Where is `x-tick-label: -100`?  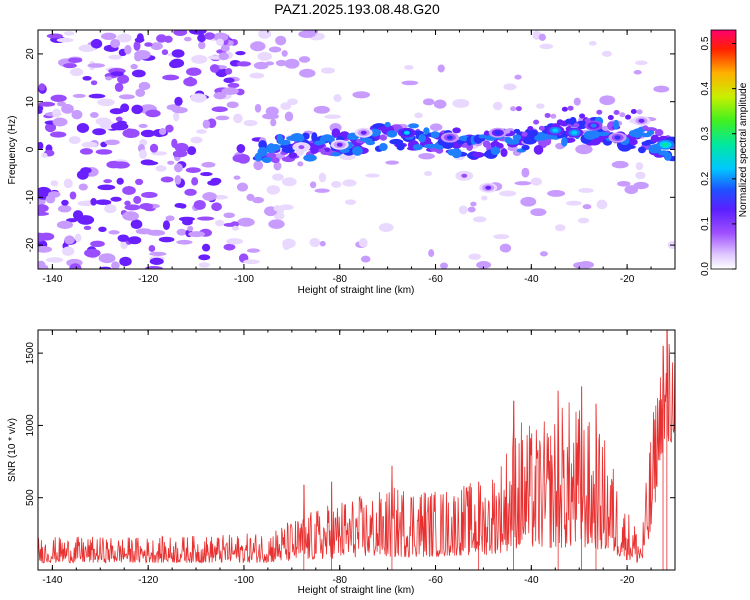 x-tick-label: -100 is located at coordinates (244, 279).